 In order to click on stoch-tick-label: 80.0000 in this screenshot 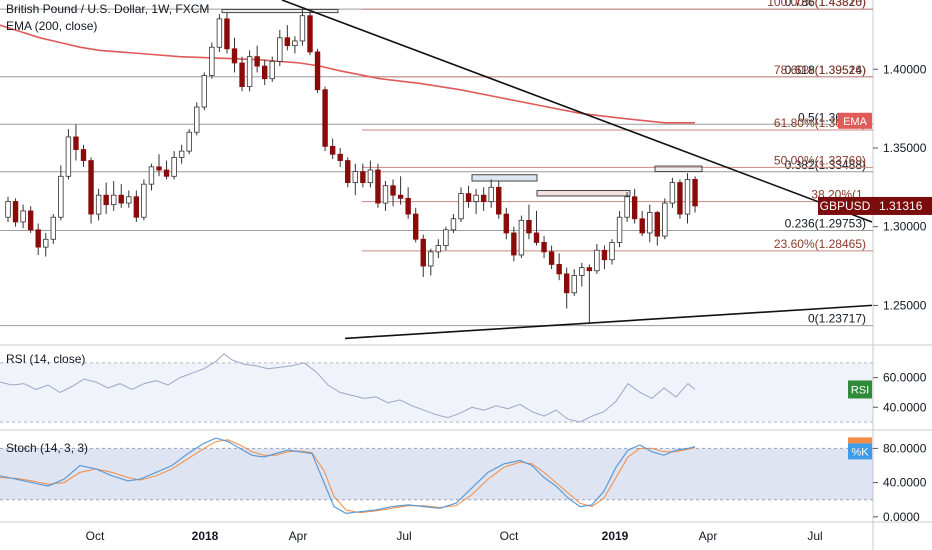, I will do `click(905, 448)`.